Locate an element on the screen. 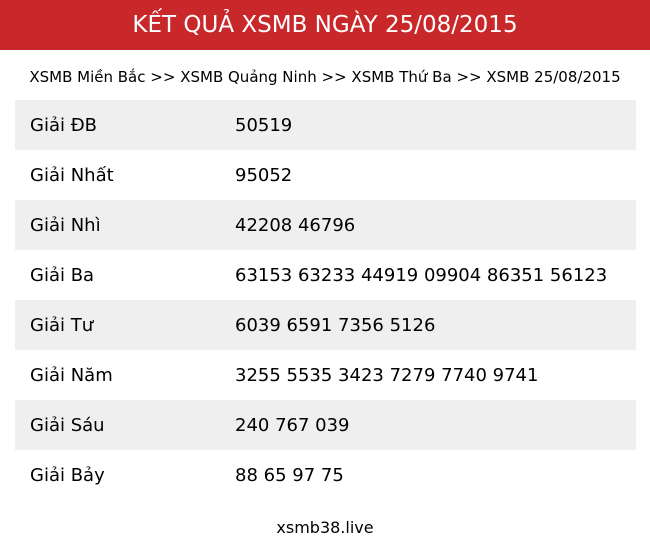 The image size is (650, 550). prize-label: Giải ĐB is located at coordinates (63, 125).